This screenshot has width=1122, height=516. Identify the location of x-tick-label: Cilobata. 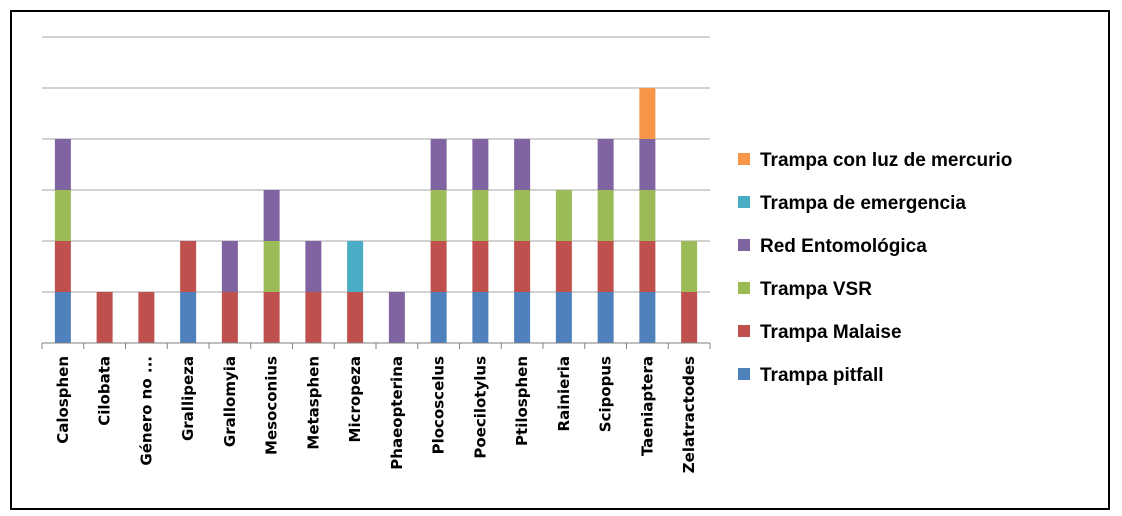
(105, 391).